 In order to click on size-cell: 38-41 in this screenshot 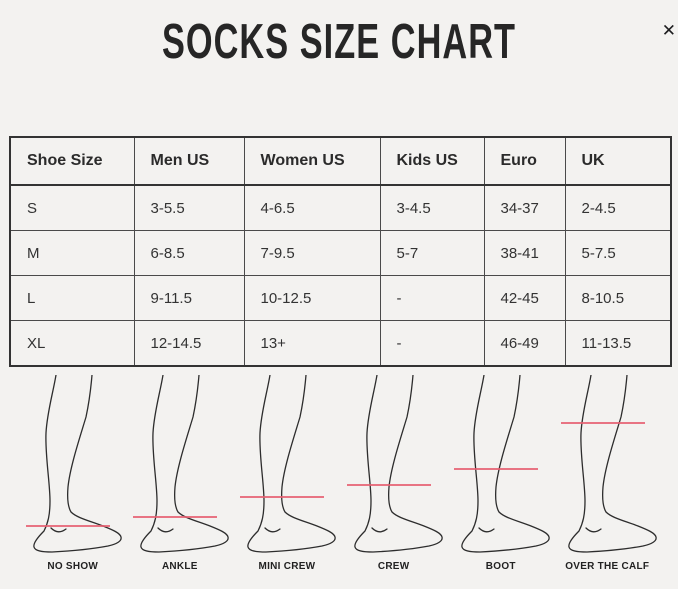, I will do `click(524, 253)`.